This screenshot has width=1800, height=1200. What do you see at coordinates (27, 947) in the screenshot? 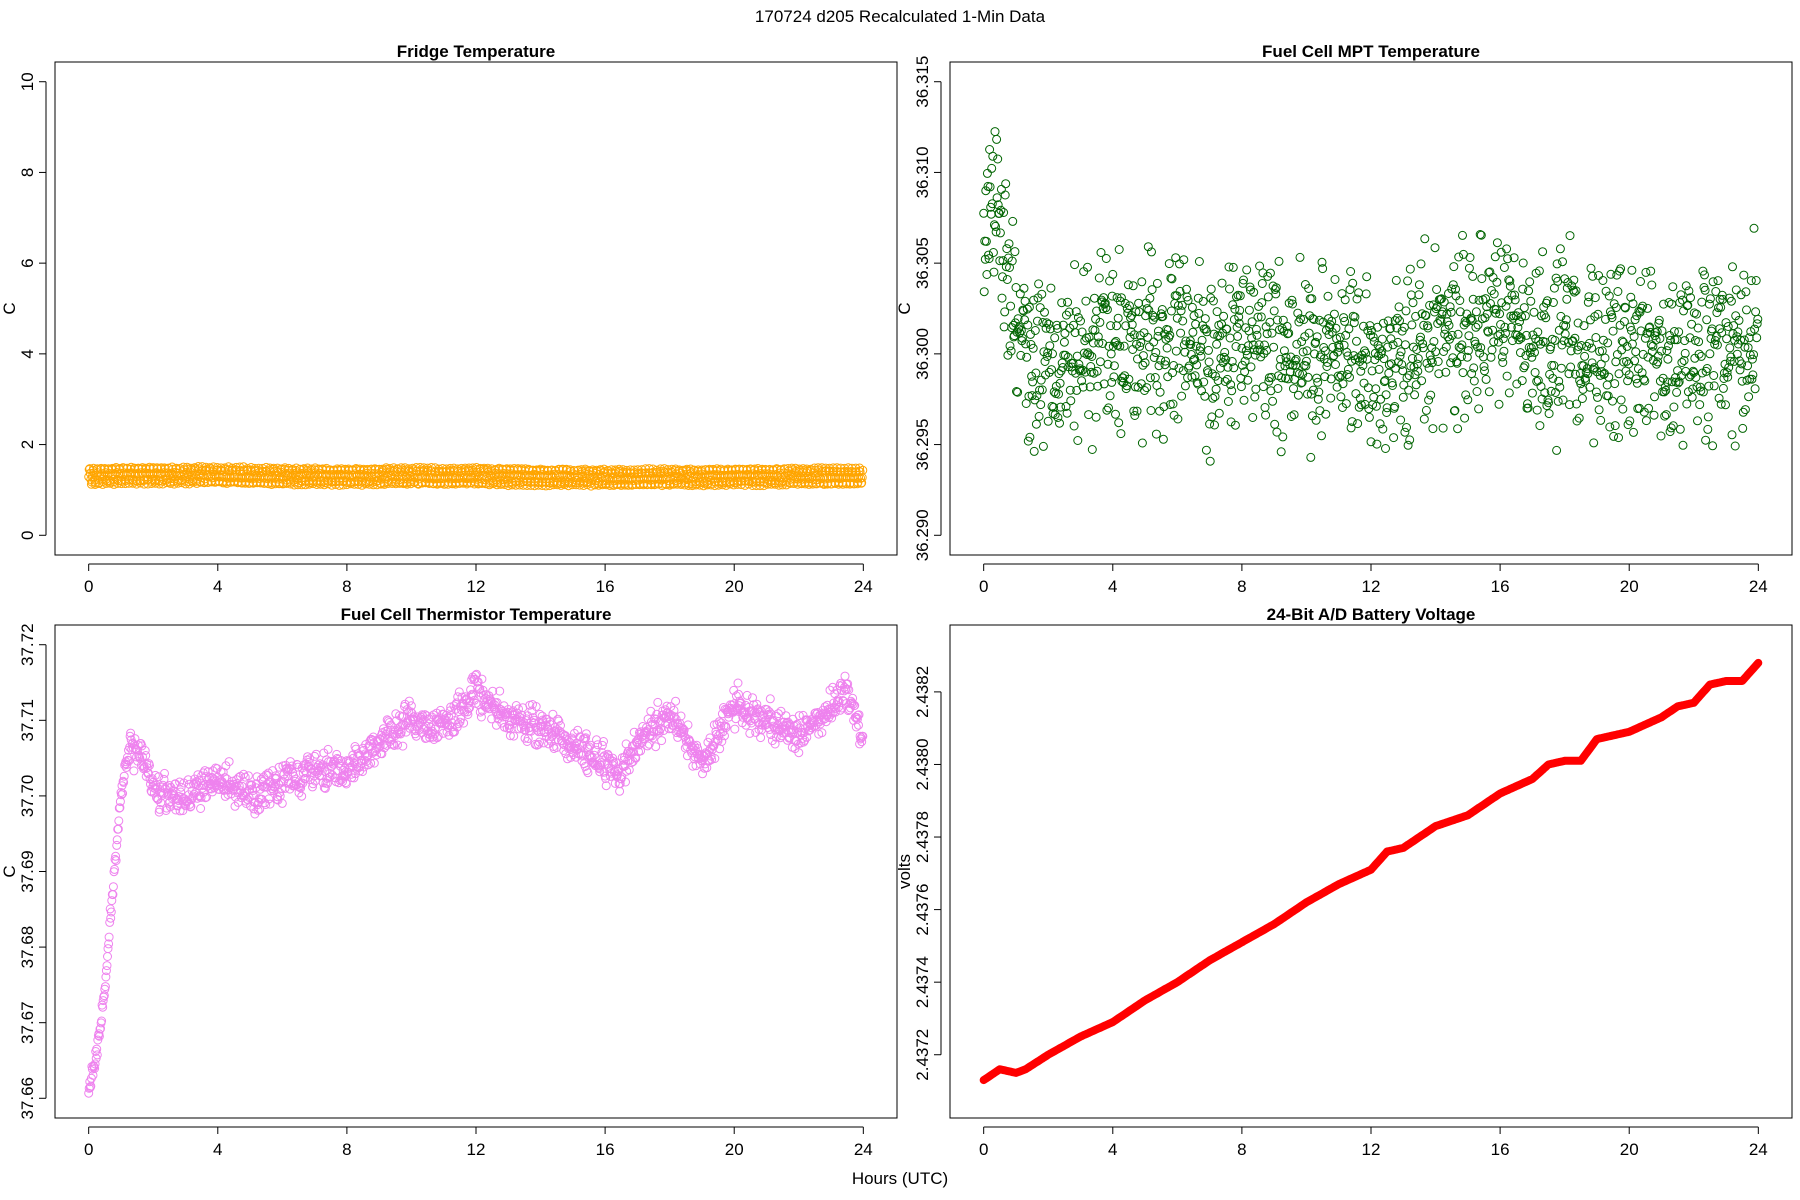
I see `y-tick-label: 37.68` at bounding box center [27, 947].